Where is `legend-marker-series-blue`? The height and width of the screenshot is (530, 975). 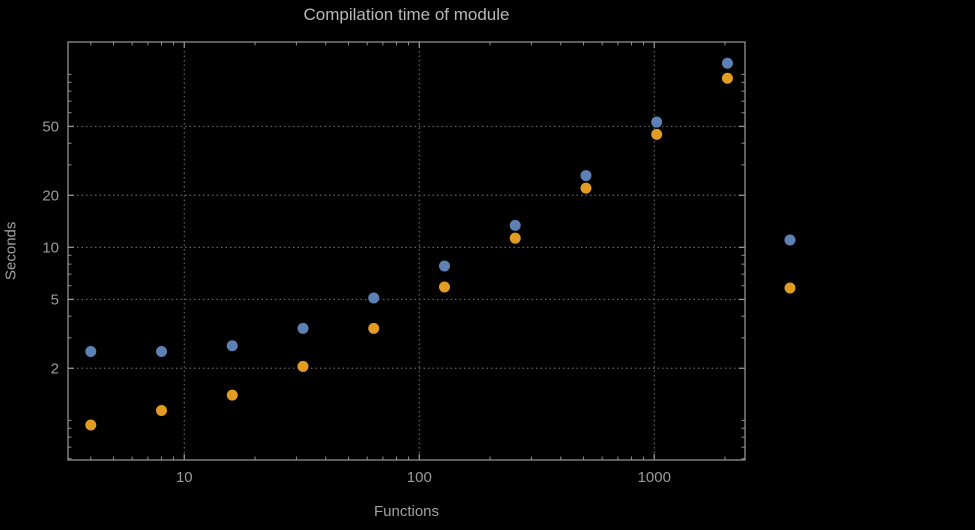 legend-marker-series-blue is located at coordinates (790, 240).